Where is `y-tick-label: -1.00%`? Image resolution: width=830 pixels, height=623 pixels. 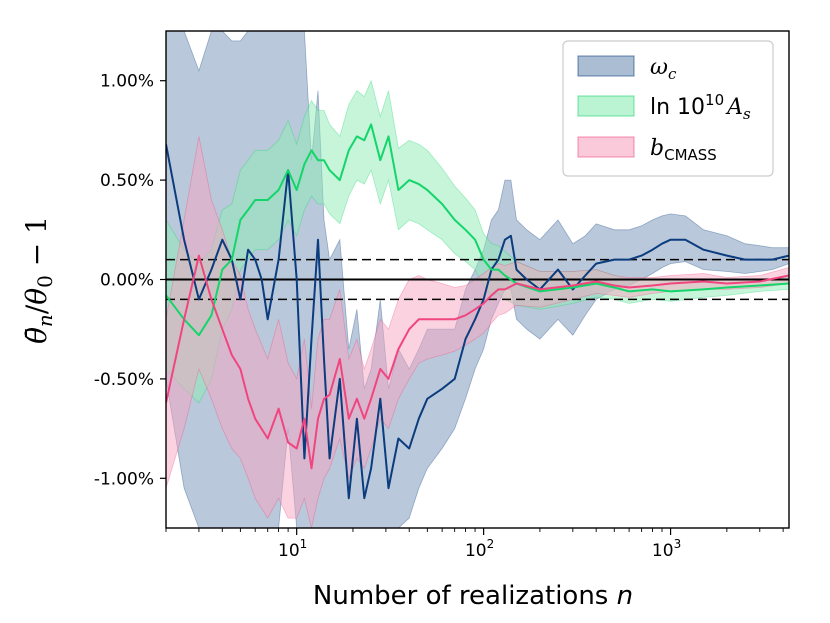 y-tick-label: -1.00% is located at coordinates (124, 479).